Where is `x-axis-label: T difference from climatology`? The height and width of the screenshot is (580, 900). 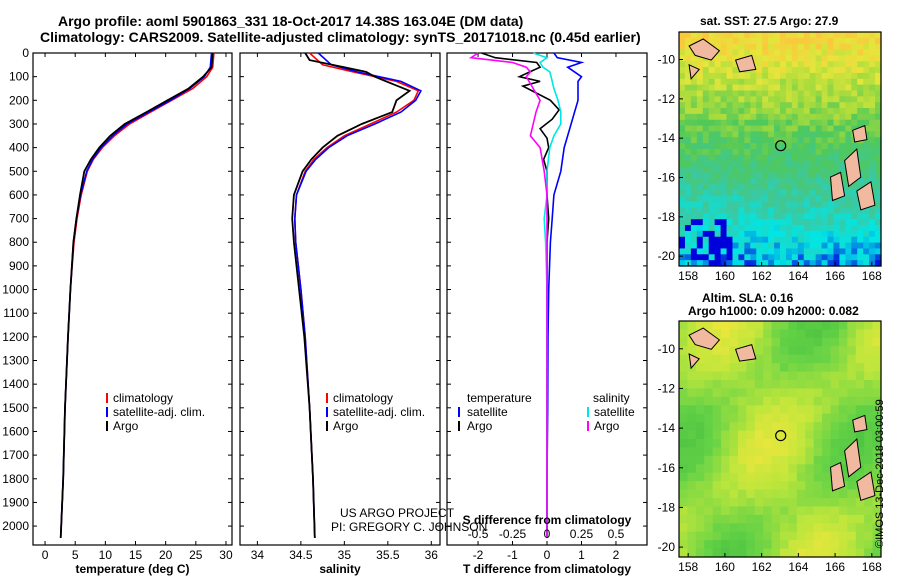
x-axis-label: T difference from climatology is located at coordinates (547, 569).